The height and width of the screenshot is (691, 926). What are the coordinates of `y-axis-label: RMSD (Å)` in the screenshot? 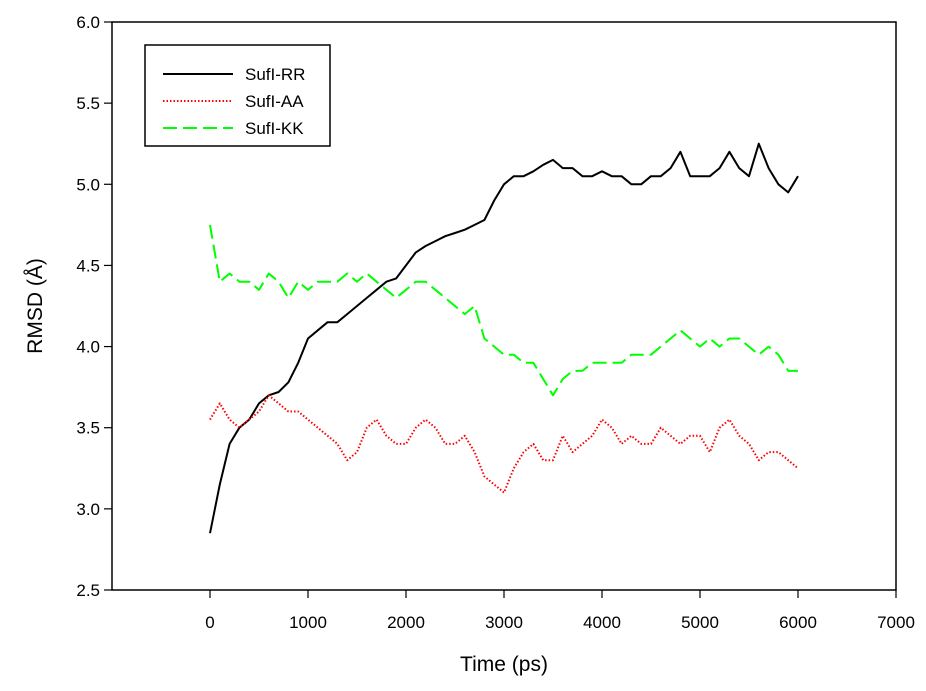 It's located at (35, 306).